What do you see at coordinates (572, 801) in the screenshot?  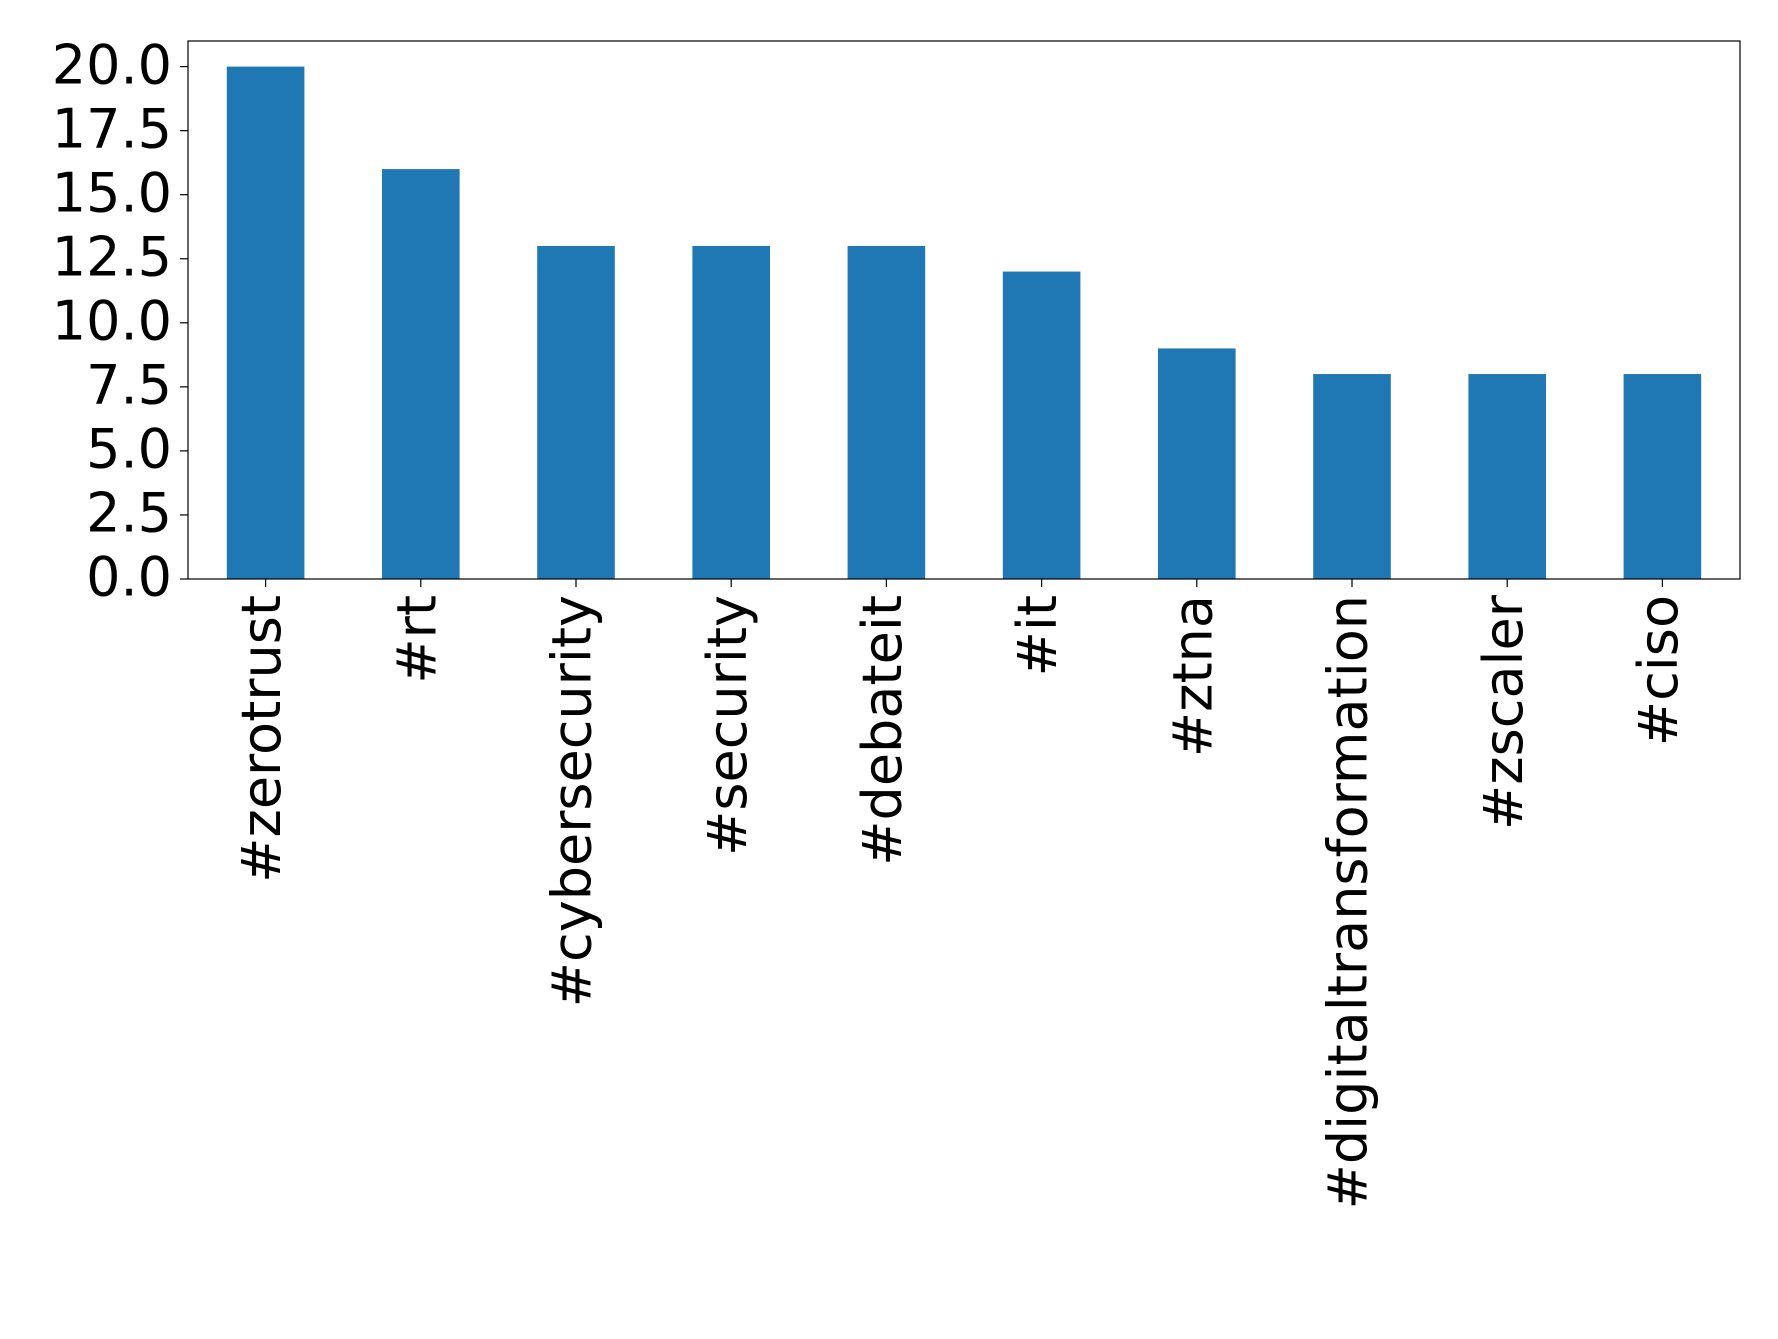 I see `x-tick-label: #cybersecurity` at bounding box center [572, 801].